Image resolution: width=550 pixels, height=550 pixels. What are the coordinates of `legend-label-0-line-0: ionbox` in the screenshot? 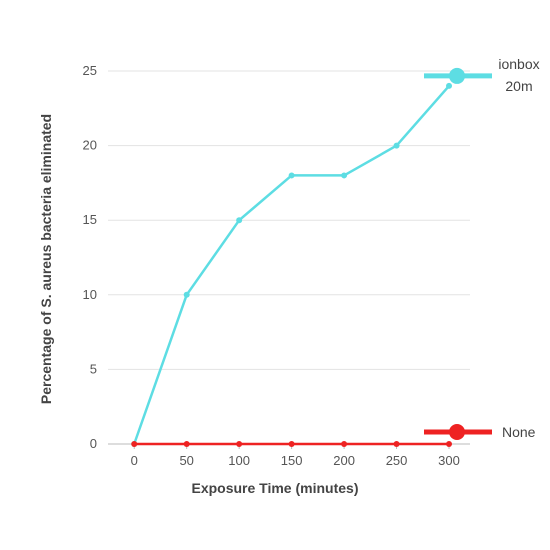 It's located at (518, 64).